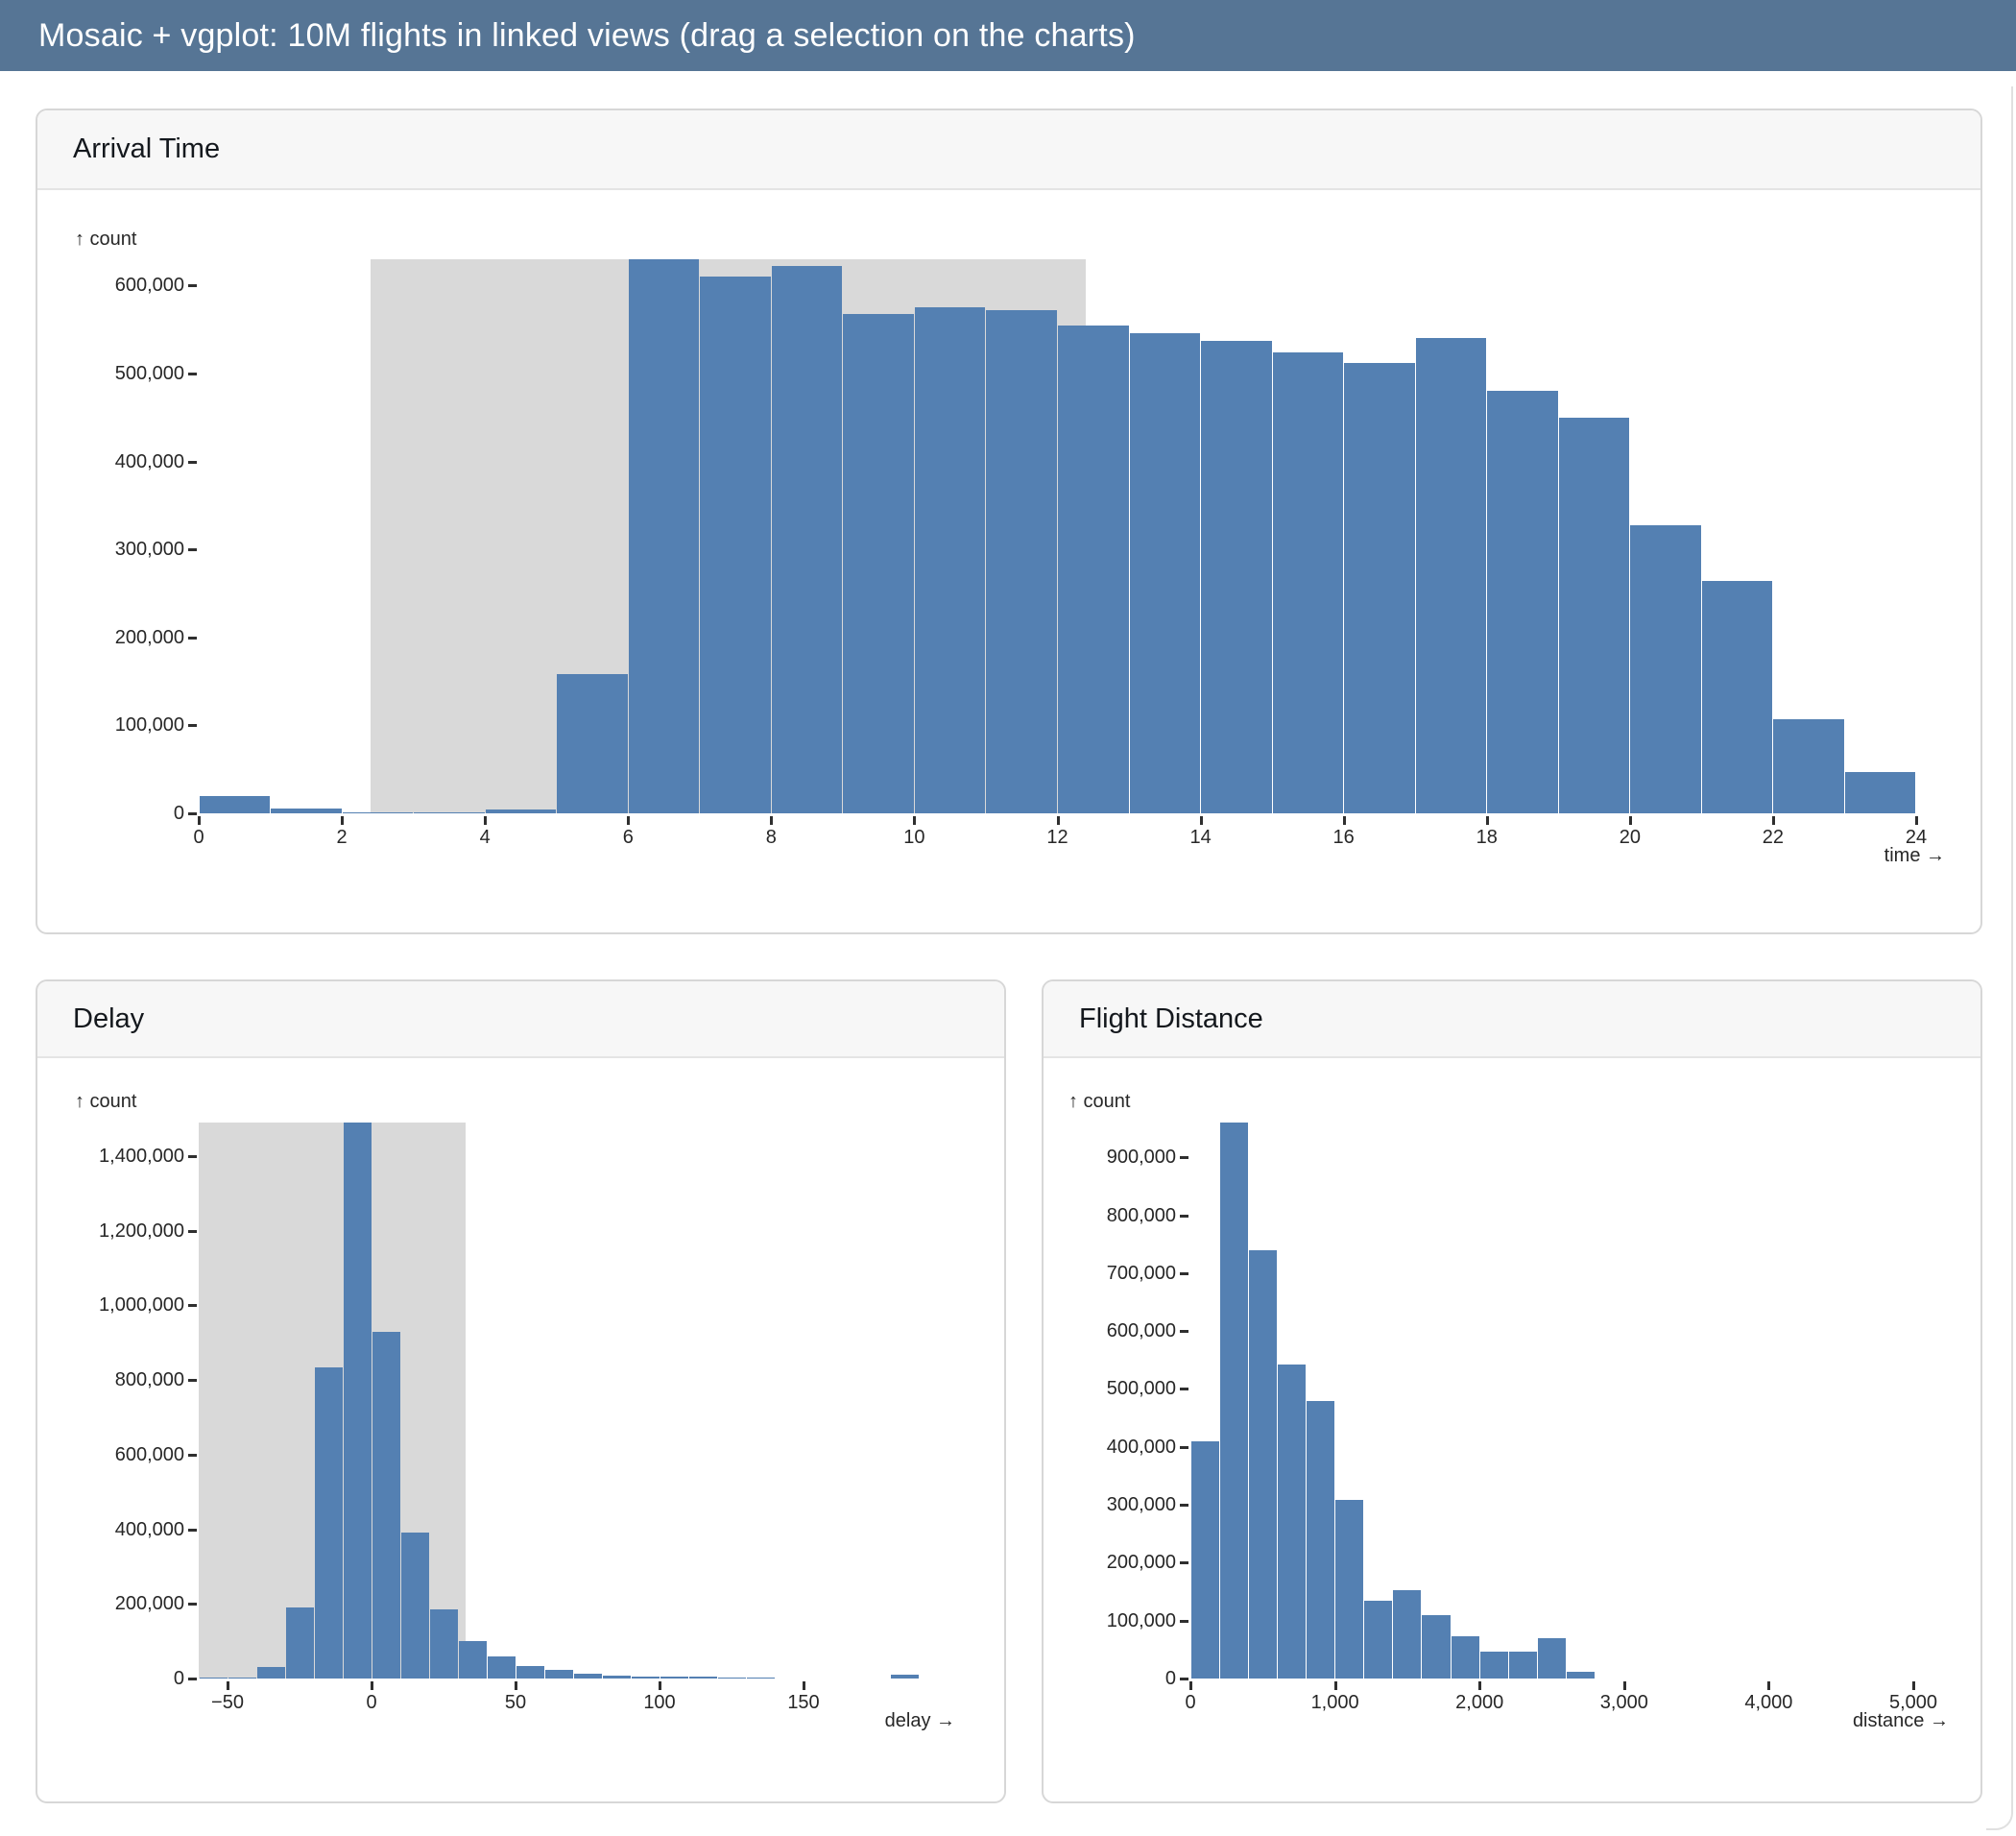  What do you see at coordinates (1141, 1158) in the screenshot?
I see `flight-distance-y-tick-label: 900,000` at bounding box center [1141, 1158].